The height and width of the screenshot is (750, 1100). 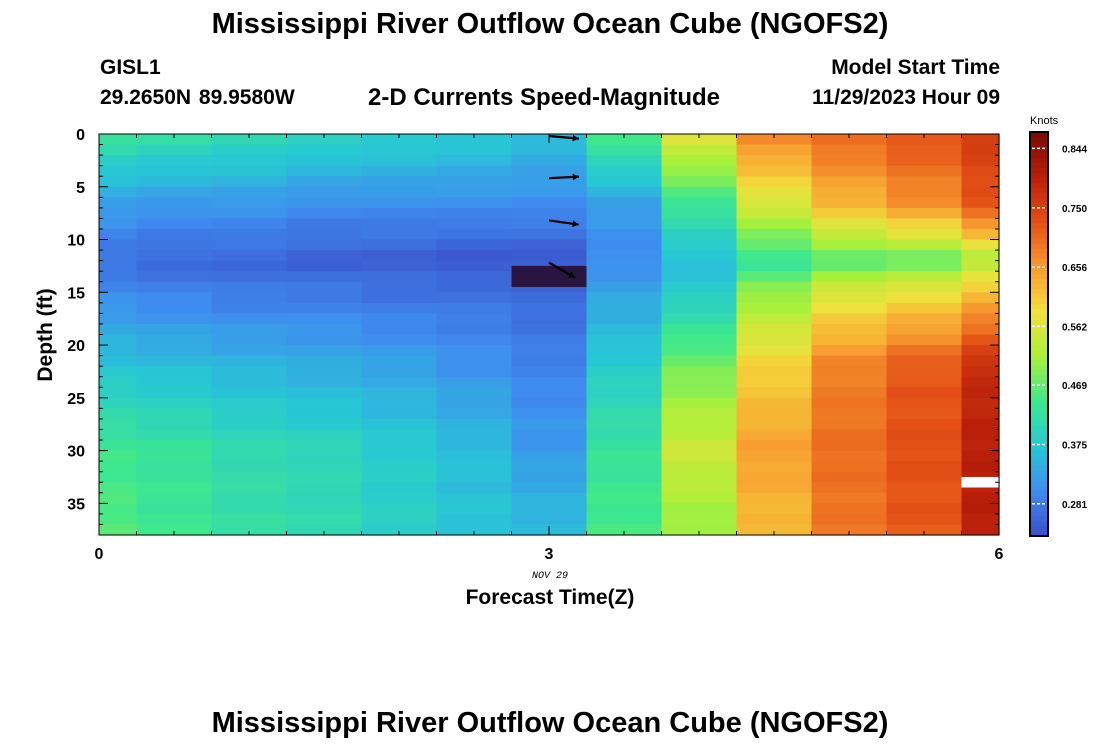 What do you see at coordinates (76, 504) in the screenshot?
I see `y-tick-label: 35` at bounding box center [76, 504].